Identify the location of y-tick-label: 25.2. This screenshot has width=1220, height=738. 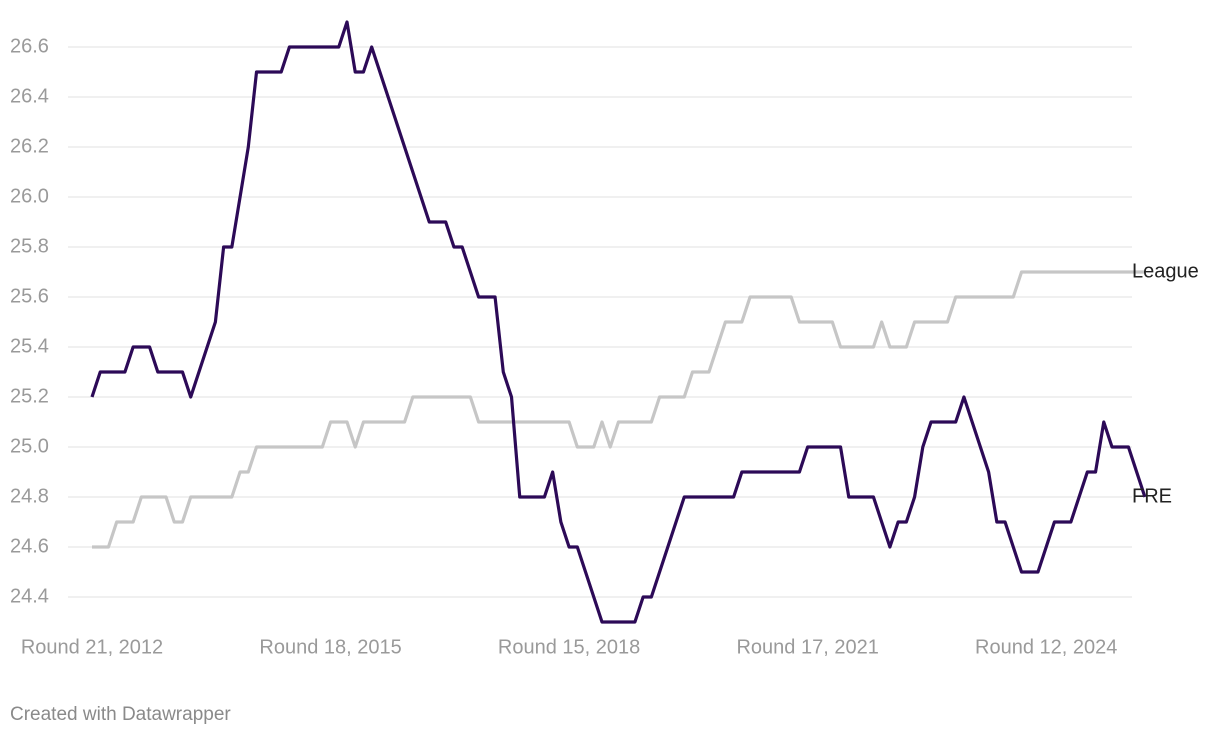
(29, 396).